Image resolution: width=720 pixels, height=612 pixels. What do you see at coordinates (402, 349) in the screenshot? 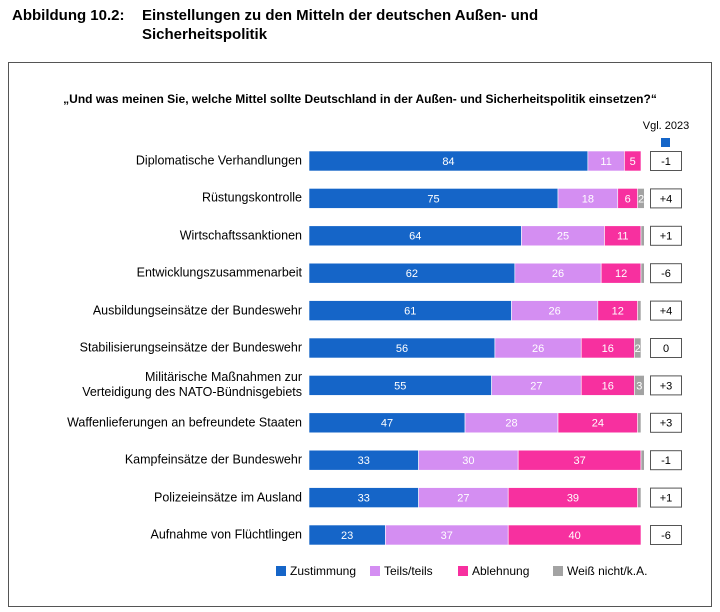
I see `value-label: 56` at bounding box center [402, 349].